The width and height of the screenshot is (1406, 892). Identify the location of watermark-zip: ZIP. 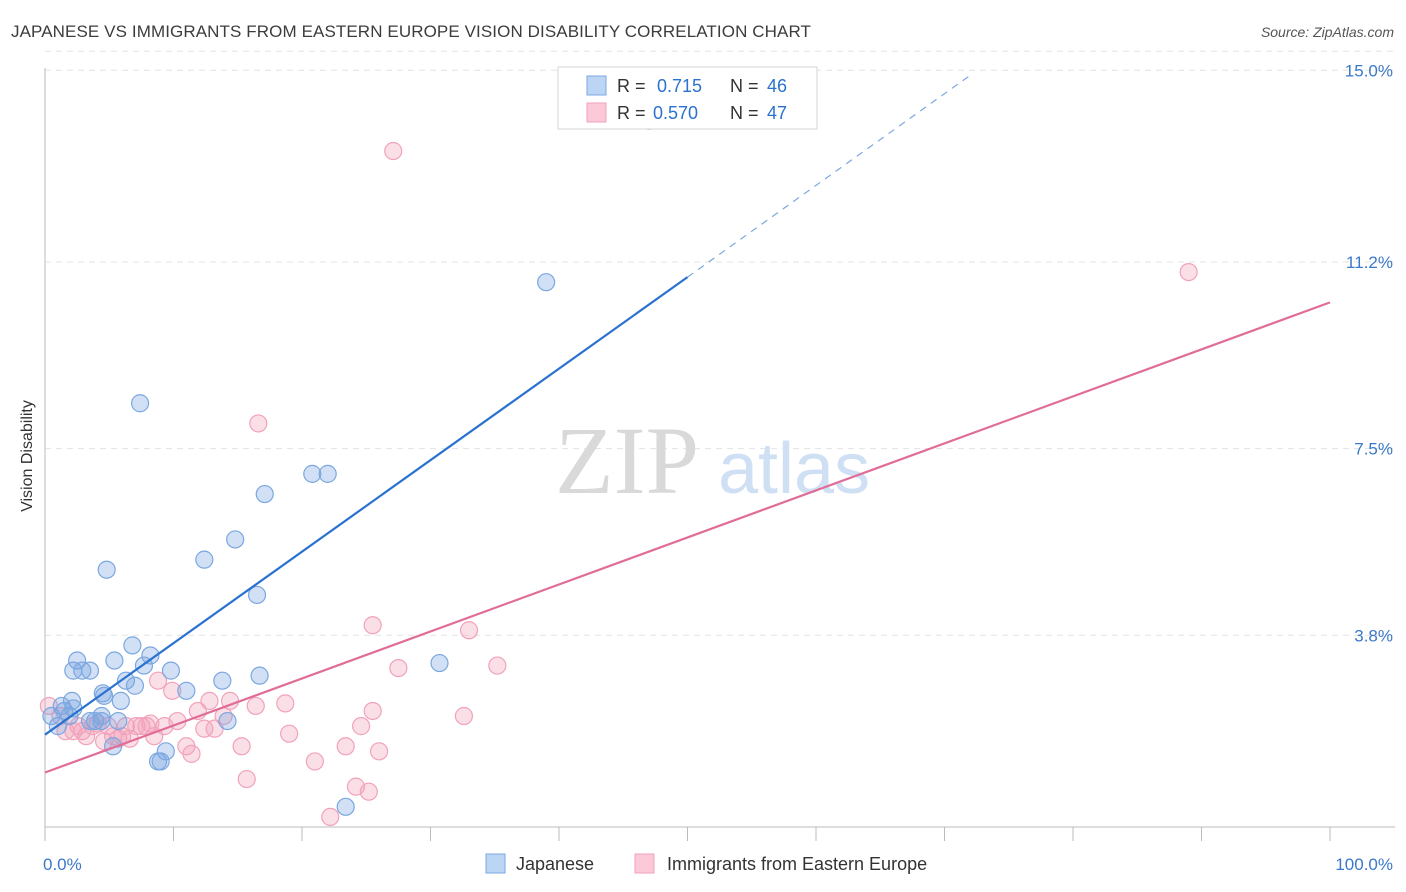
(627, 460).